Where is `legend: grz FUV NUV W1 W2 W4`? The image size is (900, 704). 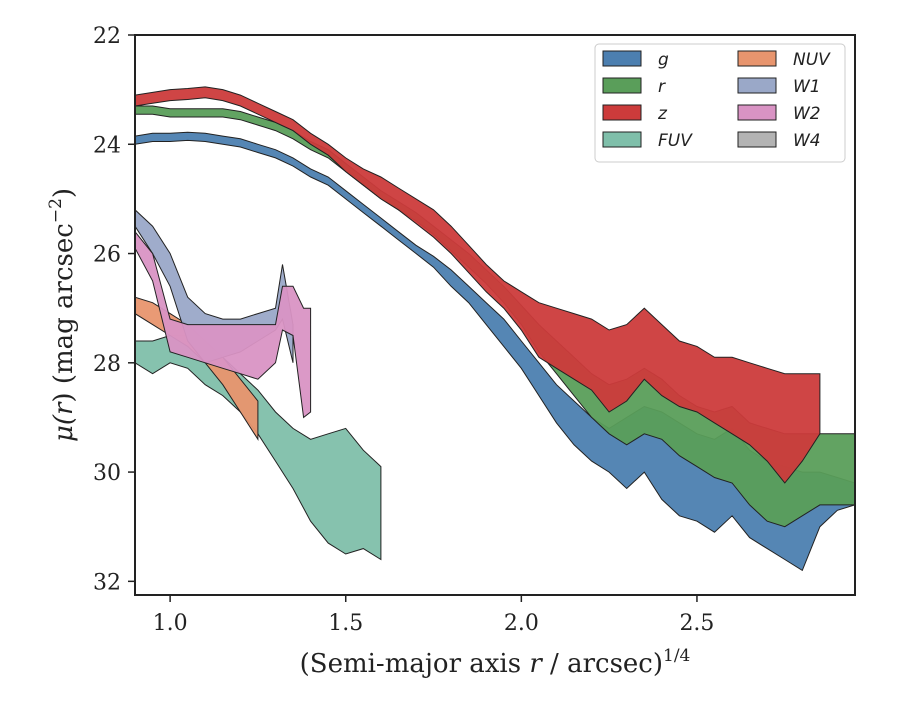
legend: grz FUV NUV W1 W2 W4 is located at coordinates (720, 103).